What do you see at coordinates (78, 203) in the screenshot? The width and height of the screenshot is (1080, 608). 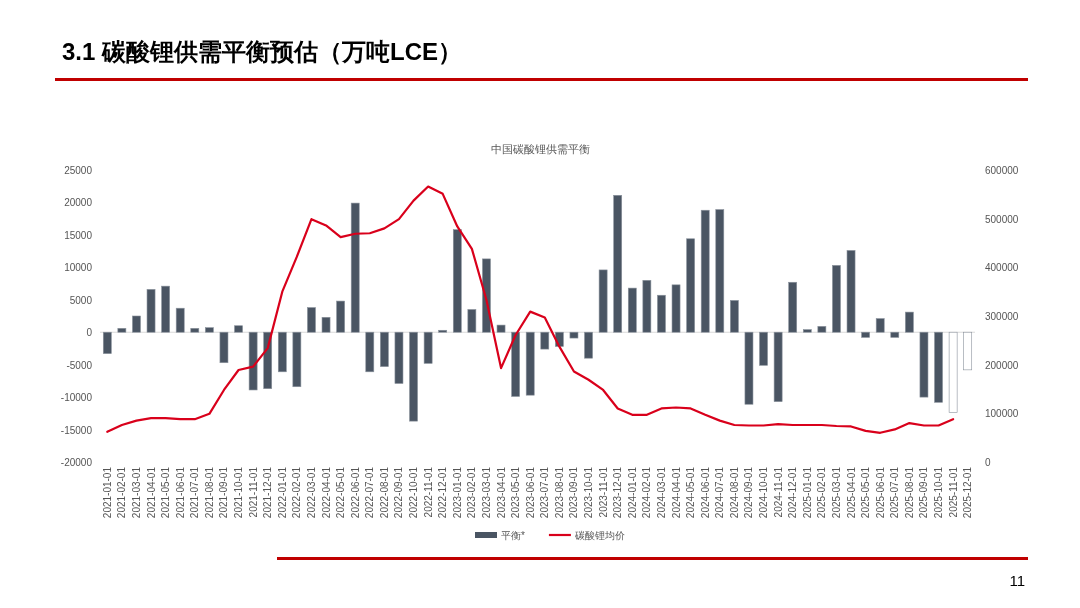 I see `y-tick-label: 20000` at bounding box center [78, 203].